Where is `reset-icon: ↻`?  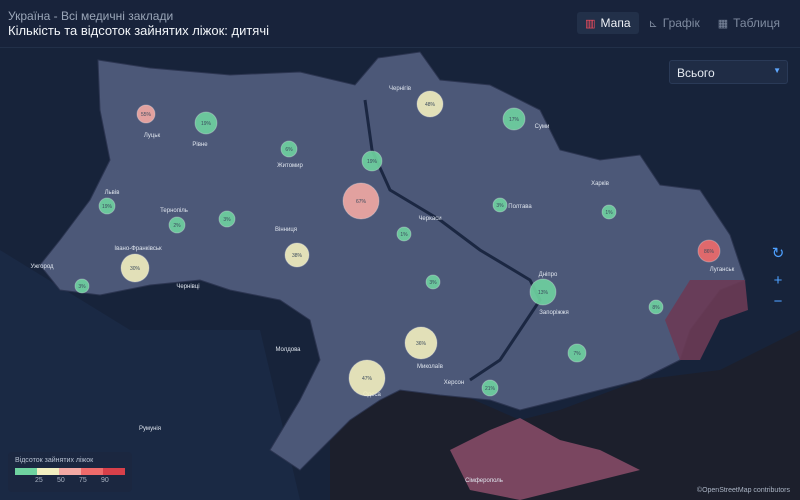
reset-icon: ↻ is located at coordinates (778, 253).